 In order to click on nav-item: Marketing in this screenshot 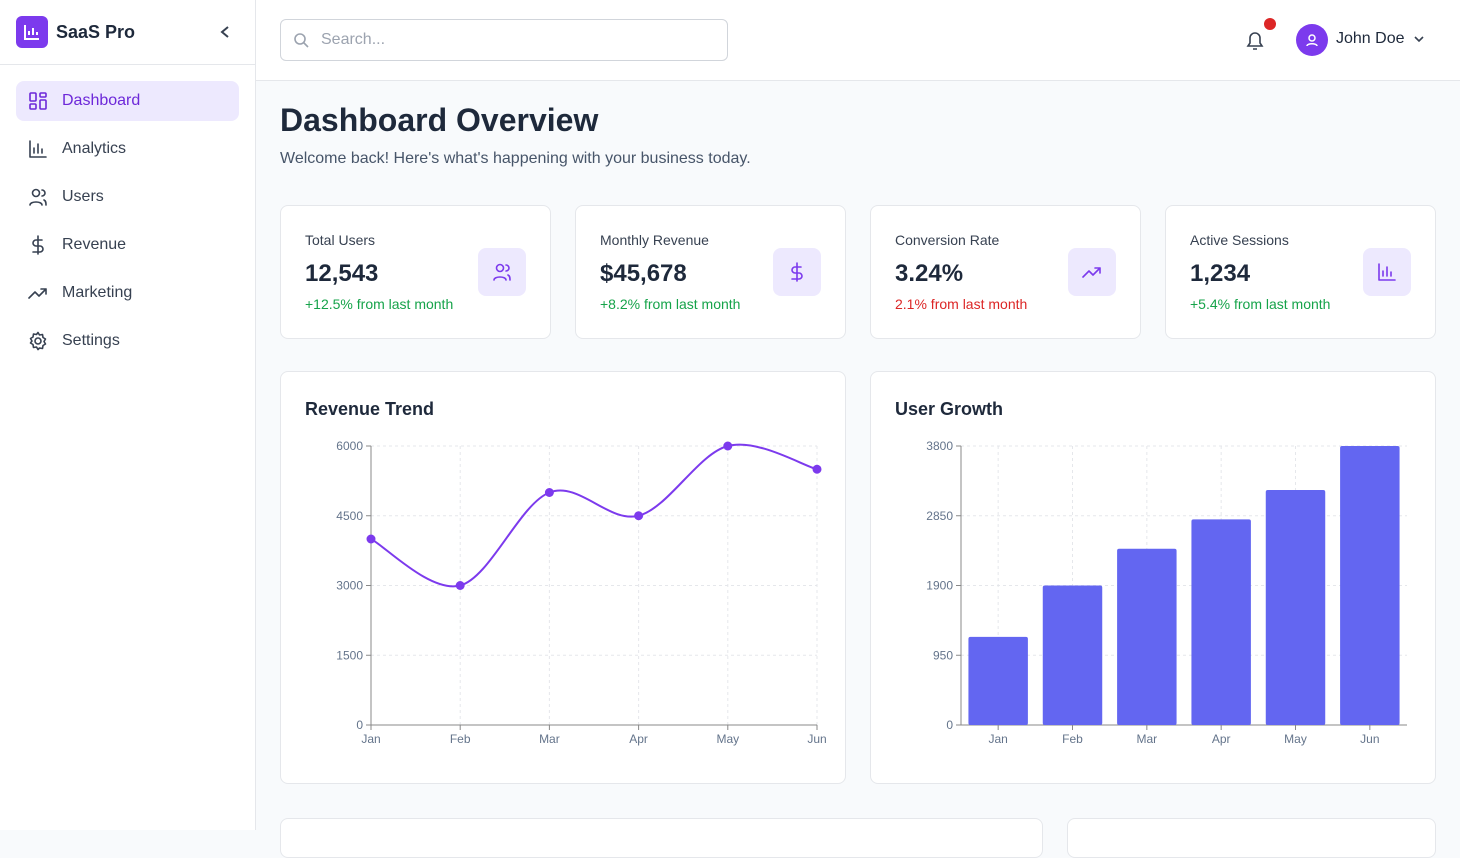, I will do `click(127, 293)`.